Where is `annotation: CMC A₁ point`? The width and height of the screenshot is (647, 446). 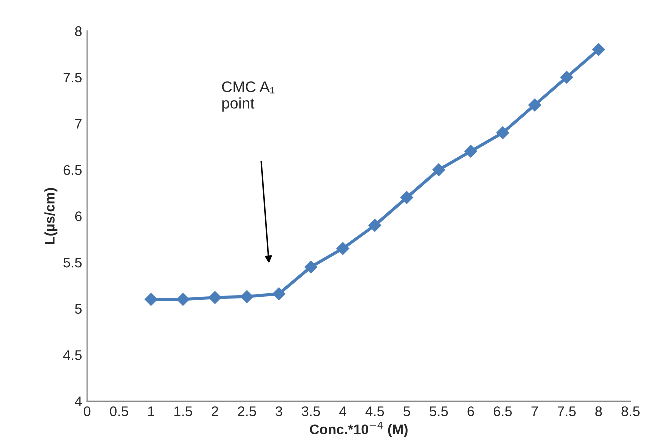
annotation: CMC A₁ point is located at coordinates (248, 97).